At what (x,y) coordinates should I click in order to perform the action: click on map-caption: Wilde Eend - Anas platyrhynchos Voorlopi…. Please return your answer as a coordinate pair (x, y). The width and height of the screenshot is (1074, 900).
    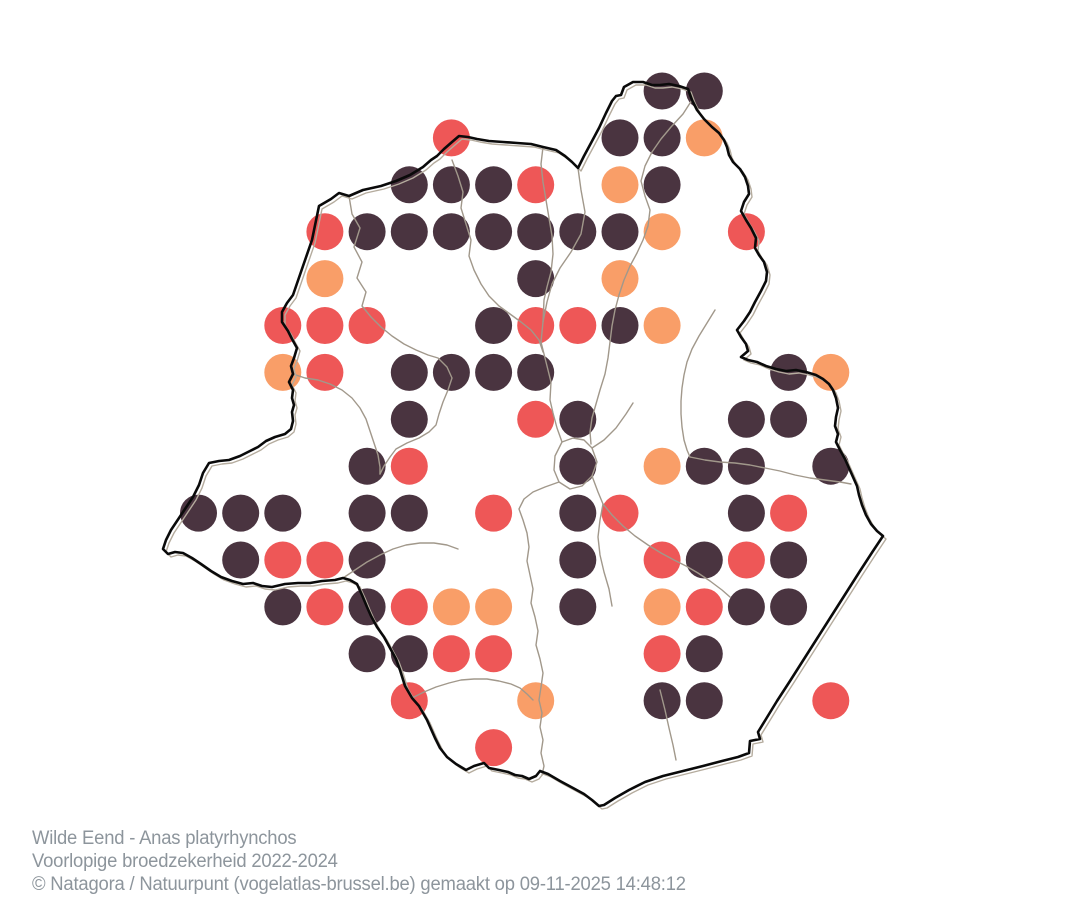
    Looking at the image, I should click on (359, 861).